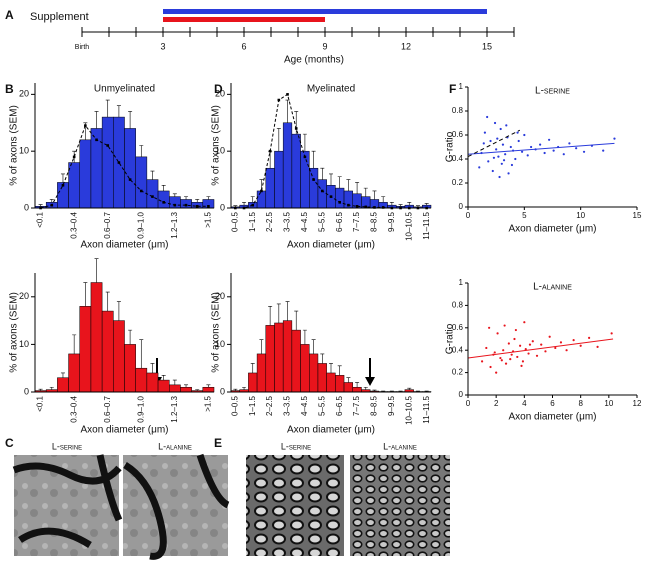 Image resolution: width=665 pixels, height=567 pixels. Describe the element at coordinates (408, 409) in the screenshot. I see `x-tick-label: 10–10.5` at that location.